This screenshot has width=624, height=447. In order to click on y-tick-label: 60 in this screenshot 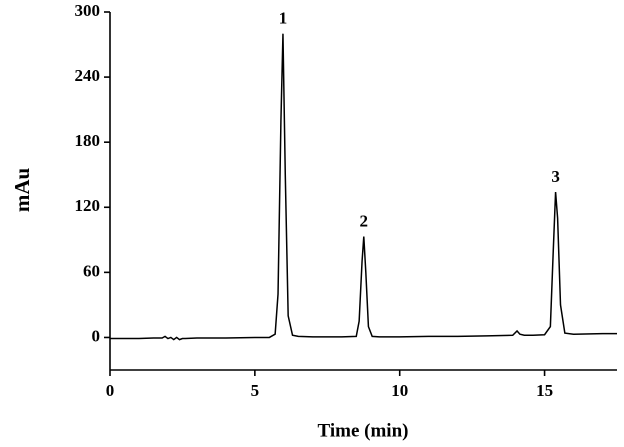, I will do `click(91, 270)`.